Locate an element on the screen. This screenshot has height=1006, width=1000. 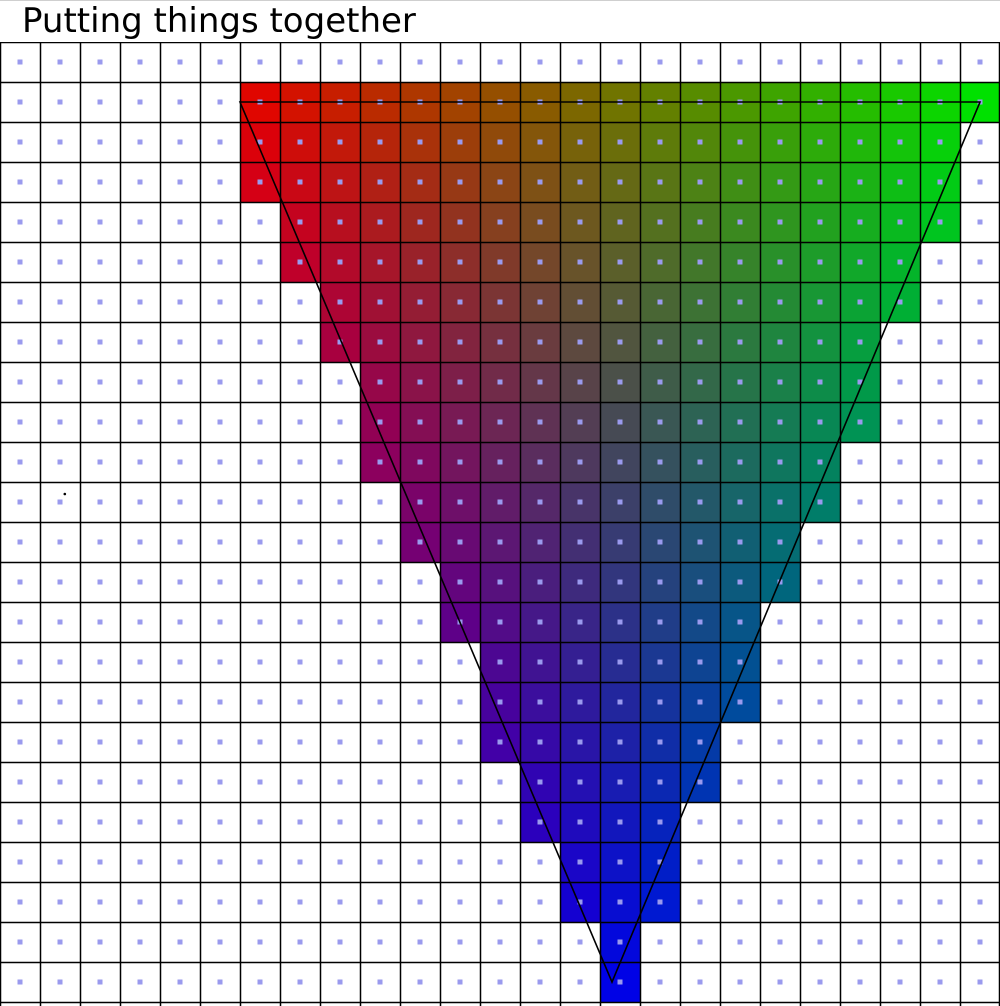
markers is located at coordinates (65, 494).